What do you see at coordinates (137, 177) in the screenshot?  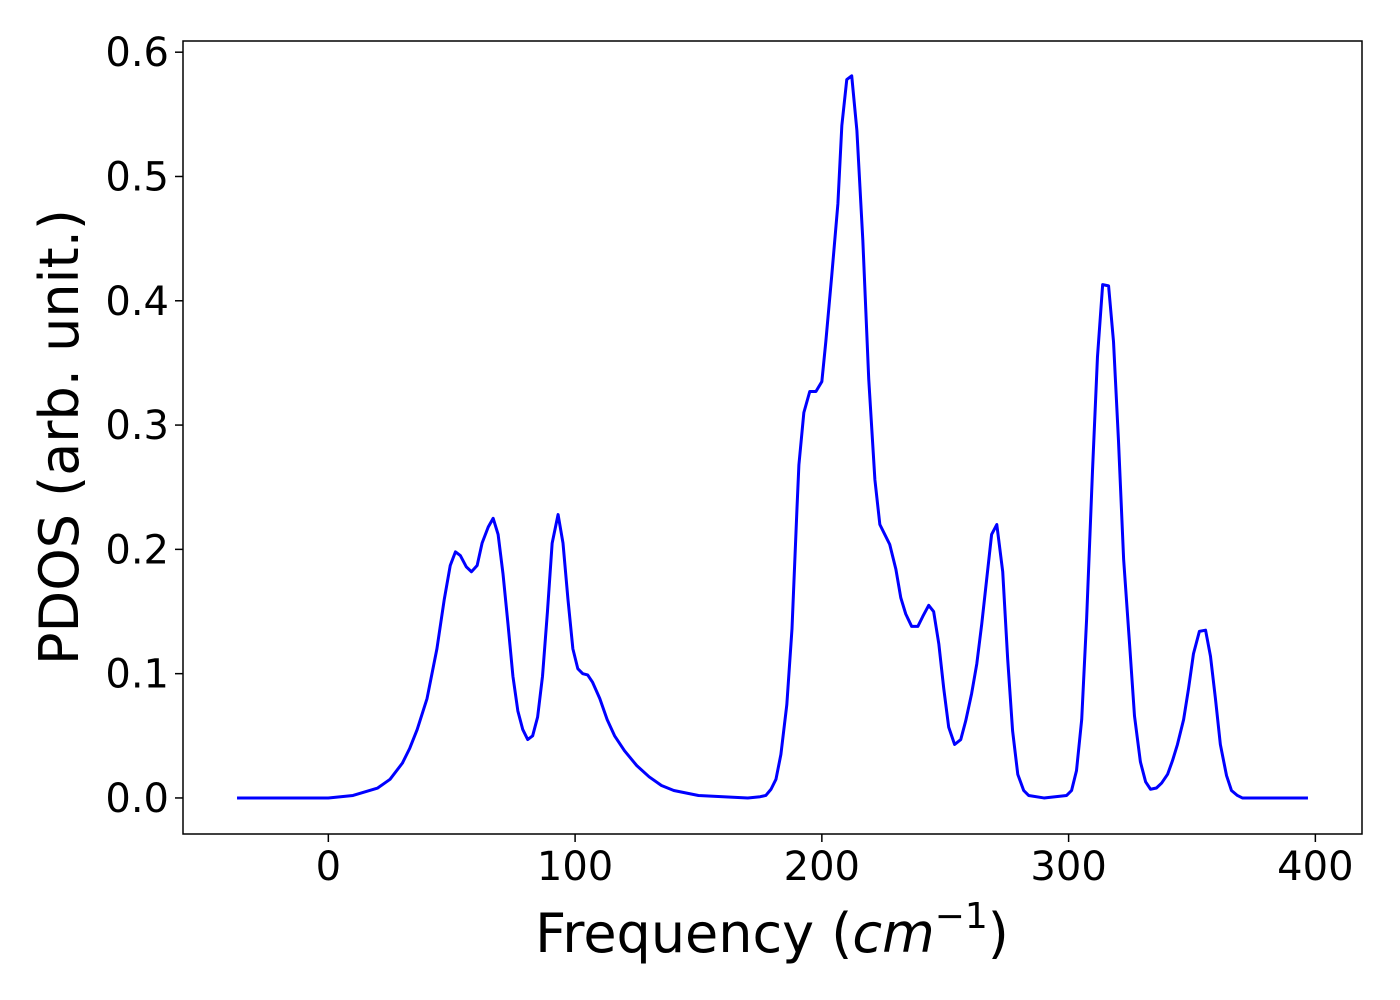 I see `y-tick-label: 0.5` at bounding box center [137, 177].